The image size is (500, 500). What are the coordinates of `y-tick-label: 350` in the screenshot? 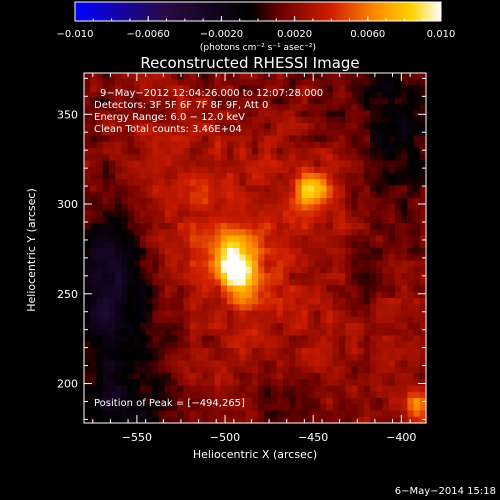 It's located at (67, 114).